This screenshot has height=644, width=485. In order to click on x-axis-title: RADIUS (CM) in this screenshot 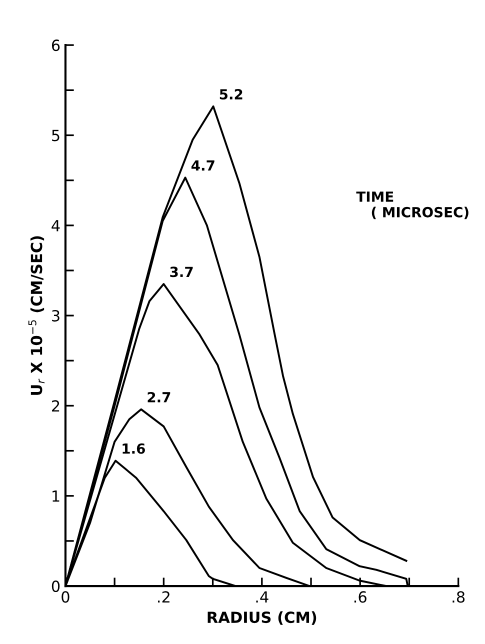, I will do `click(262, 618)`.